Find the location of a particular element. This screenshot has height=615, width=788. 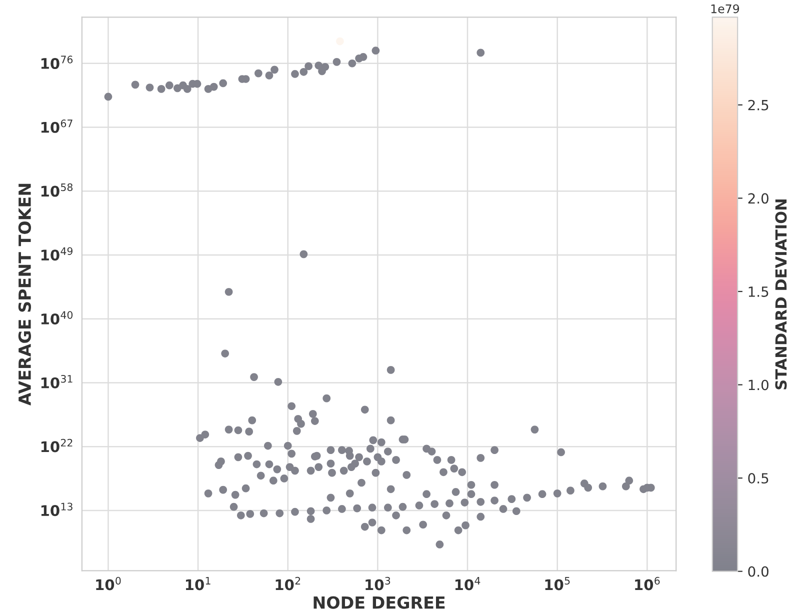

color-bar-label: 1.5 is located at coordinates (758, 291).